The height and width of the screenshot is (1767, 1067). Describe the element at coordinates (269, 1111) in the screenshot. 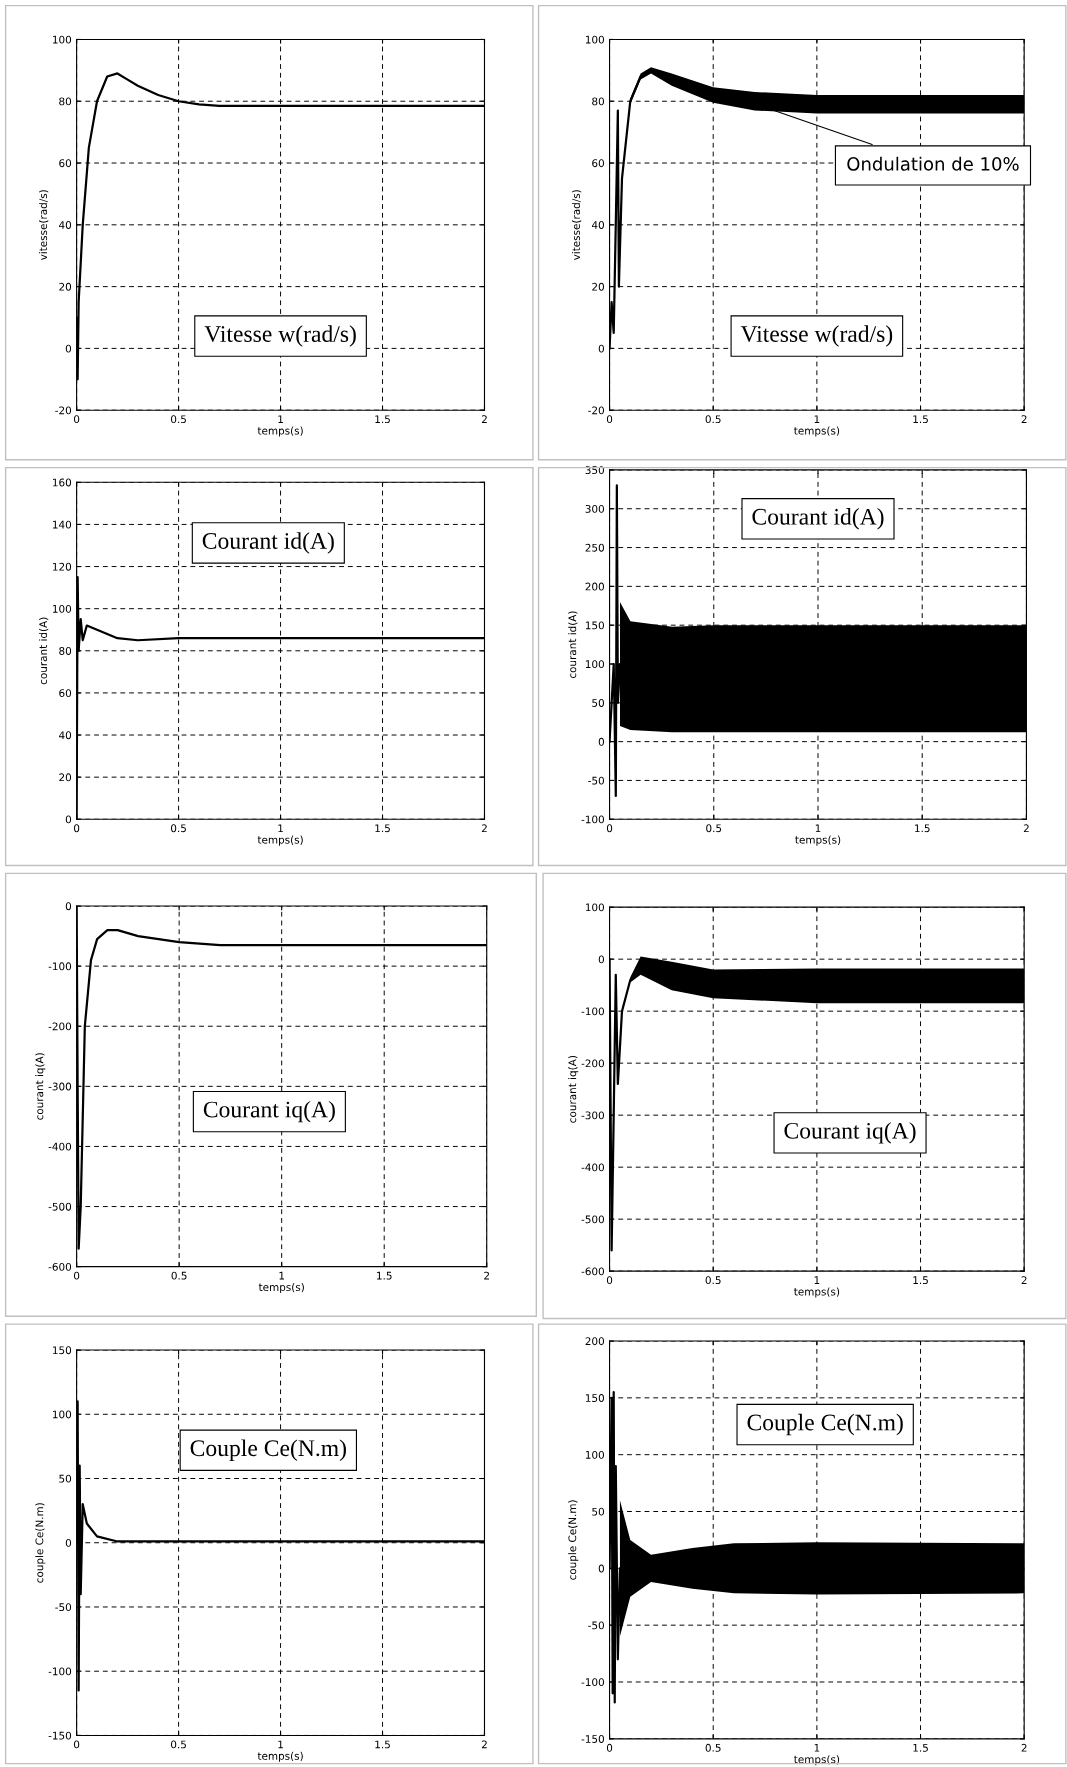

I see `annotation: Courant iq(A)` at that location.